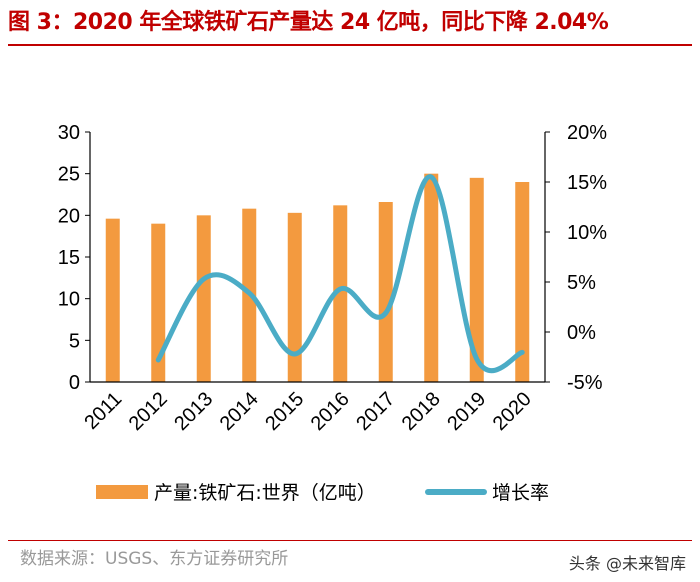 The height and width of the screenshot is (582, 700). Describe the element at coordinates (148, 411) in the screenshot. I see `x-tick-label: 2012` at that location.